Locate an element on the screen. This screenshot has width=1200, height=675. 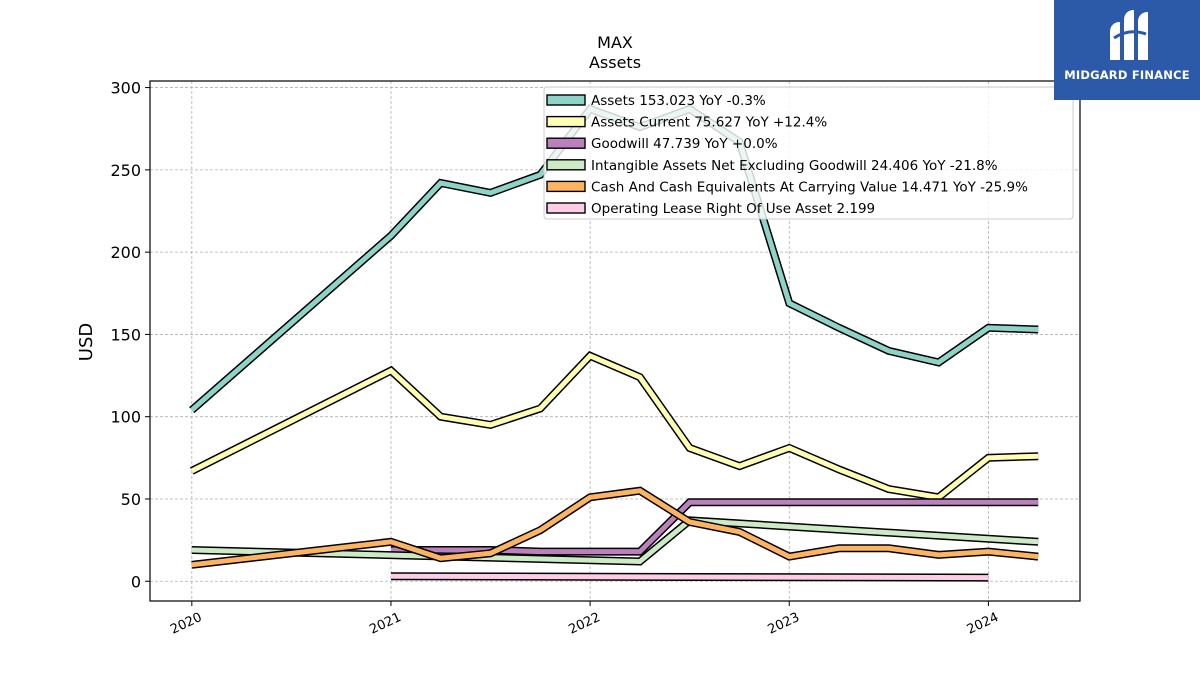
chart-subtitle: Assets is located at coordinates (615, 62).